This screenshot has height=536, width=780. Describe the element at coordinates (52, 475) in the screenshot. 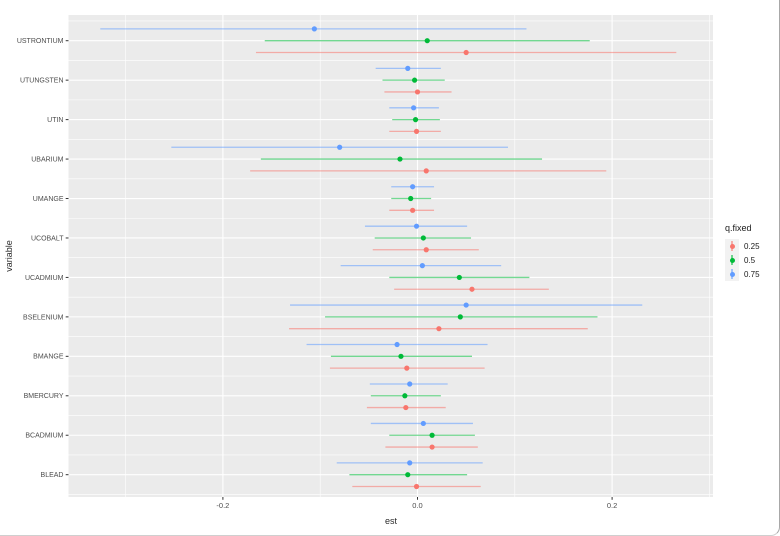

I see `y-tick-label: BLEAD` at that location.